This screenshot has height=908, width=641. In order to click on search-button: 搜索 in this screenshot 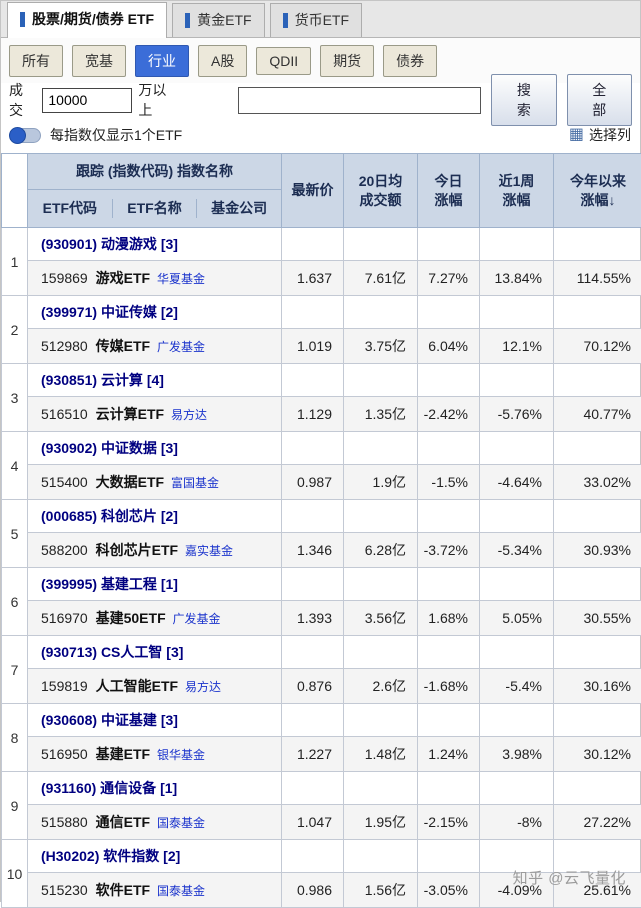, I will do `click(523, 100)`.